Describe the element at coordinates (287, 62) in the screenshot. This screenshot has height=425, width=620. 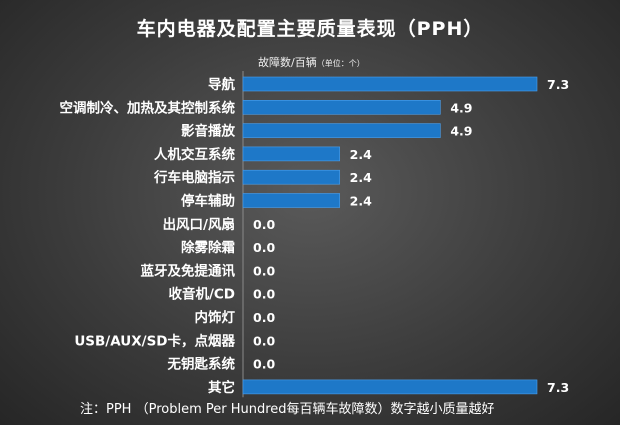
I see `unit-label-main: 故障数/百辆` at that location.